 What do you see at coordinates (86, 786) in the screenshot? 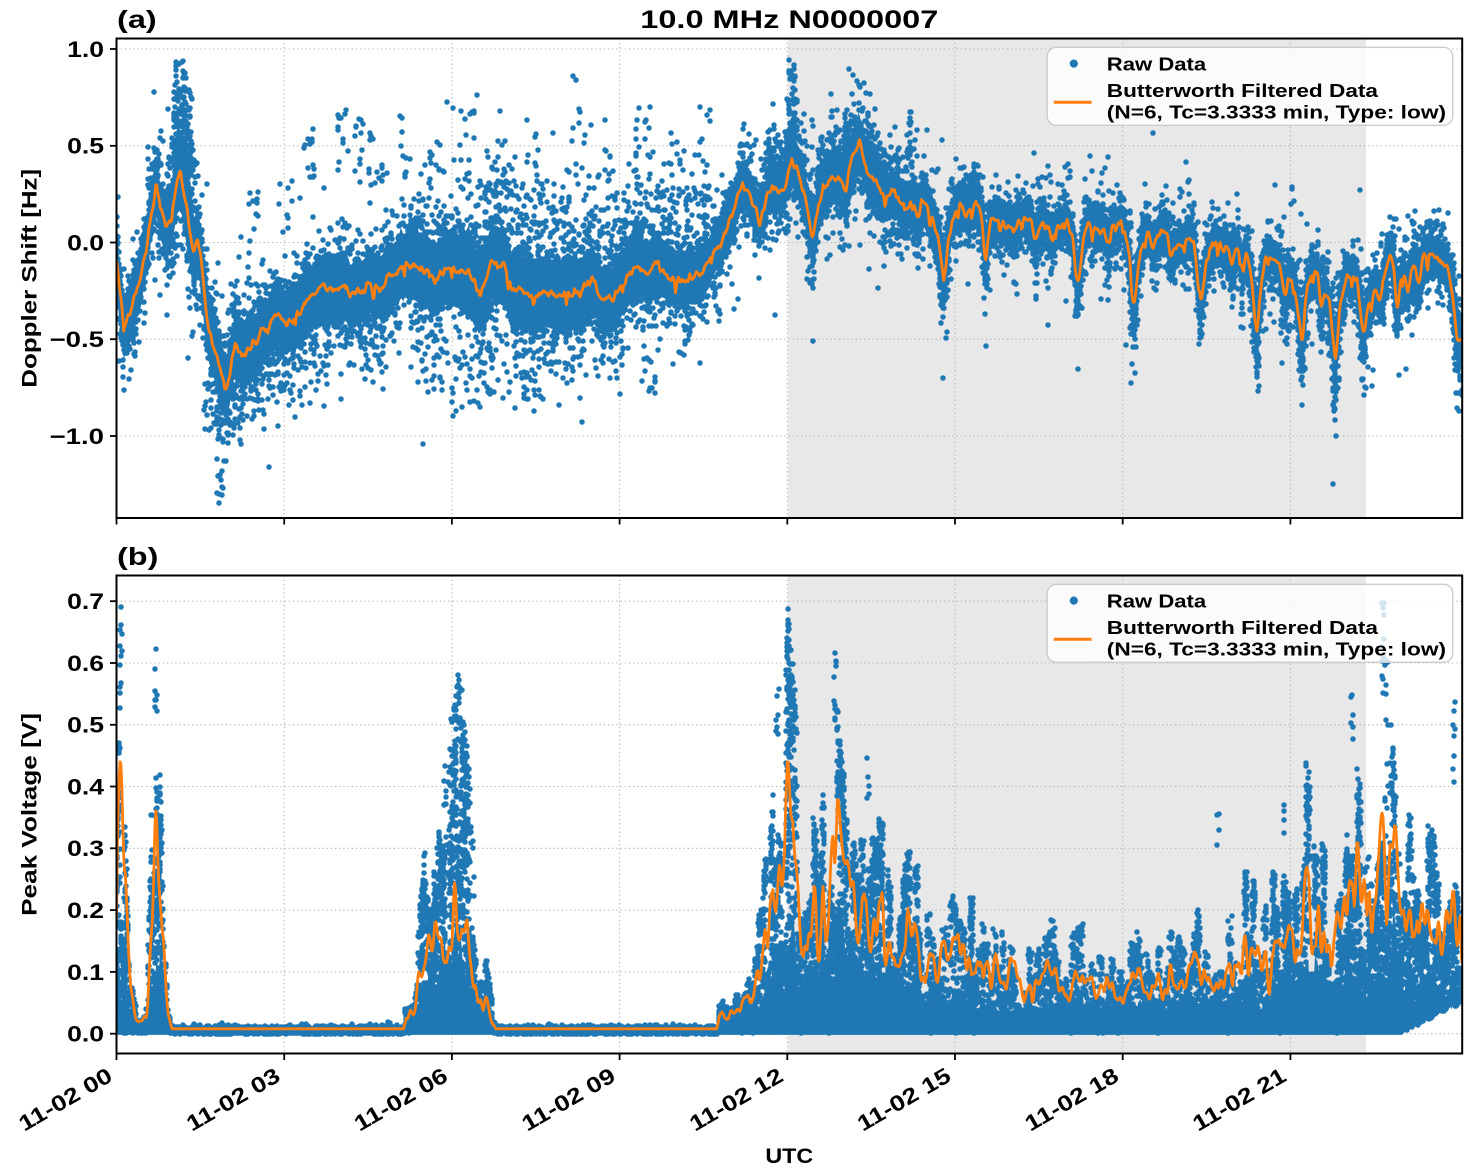
I see `svg-text: 0.4` at bounding box center [86, 786].